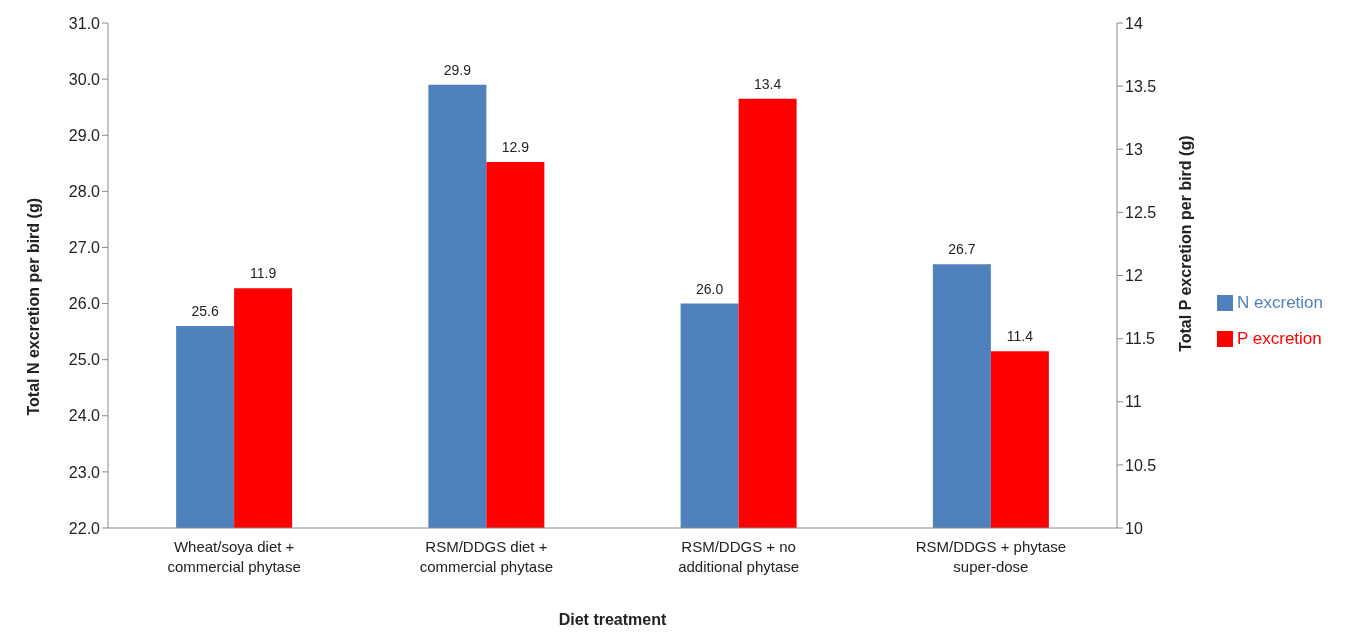  Describe the element at coordinates (1141, 86) in the screenshot. I see `y2-tick-label: 13.5` at that location.